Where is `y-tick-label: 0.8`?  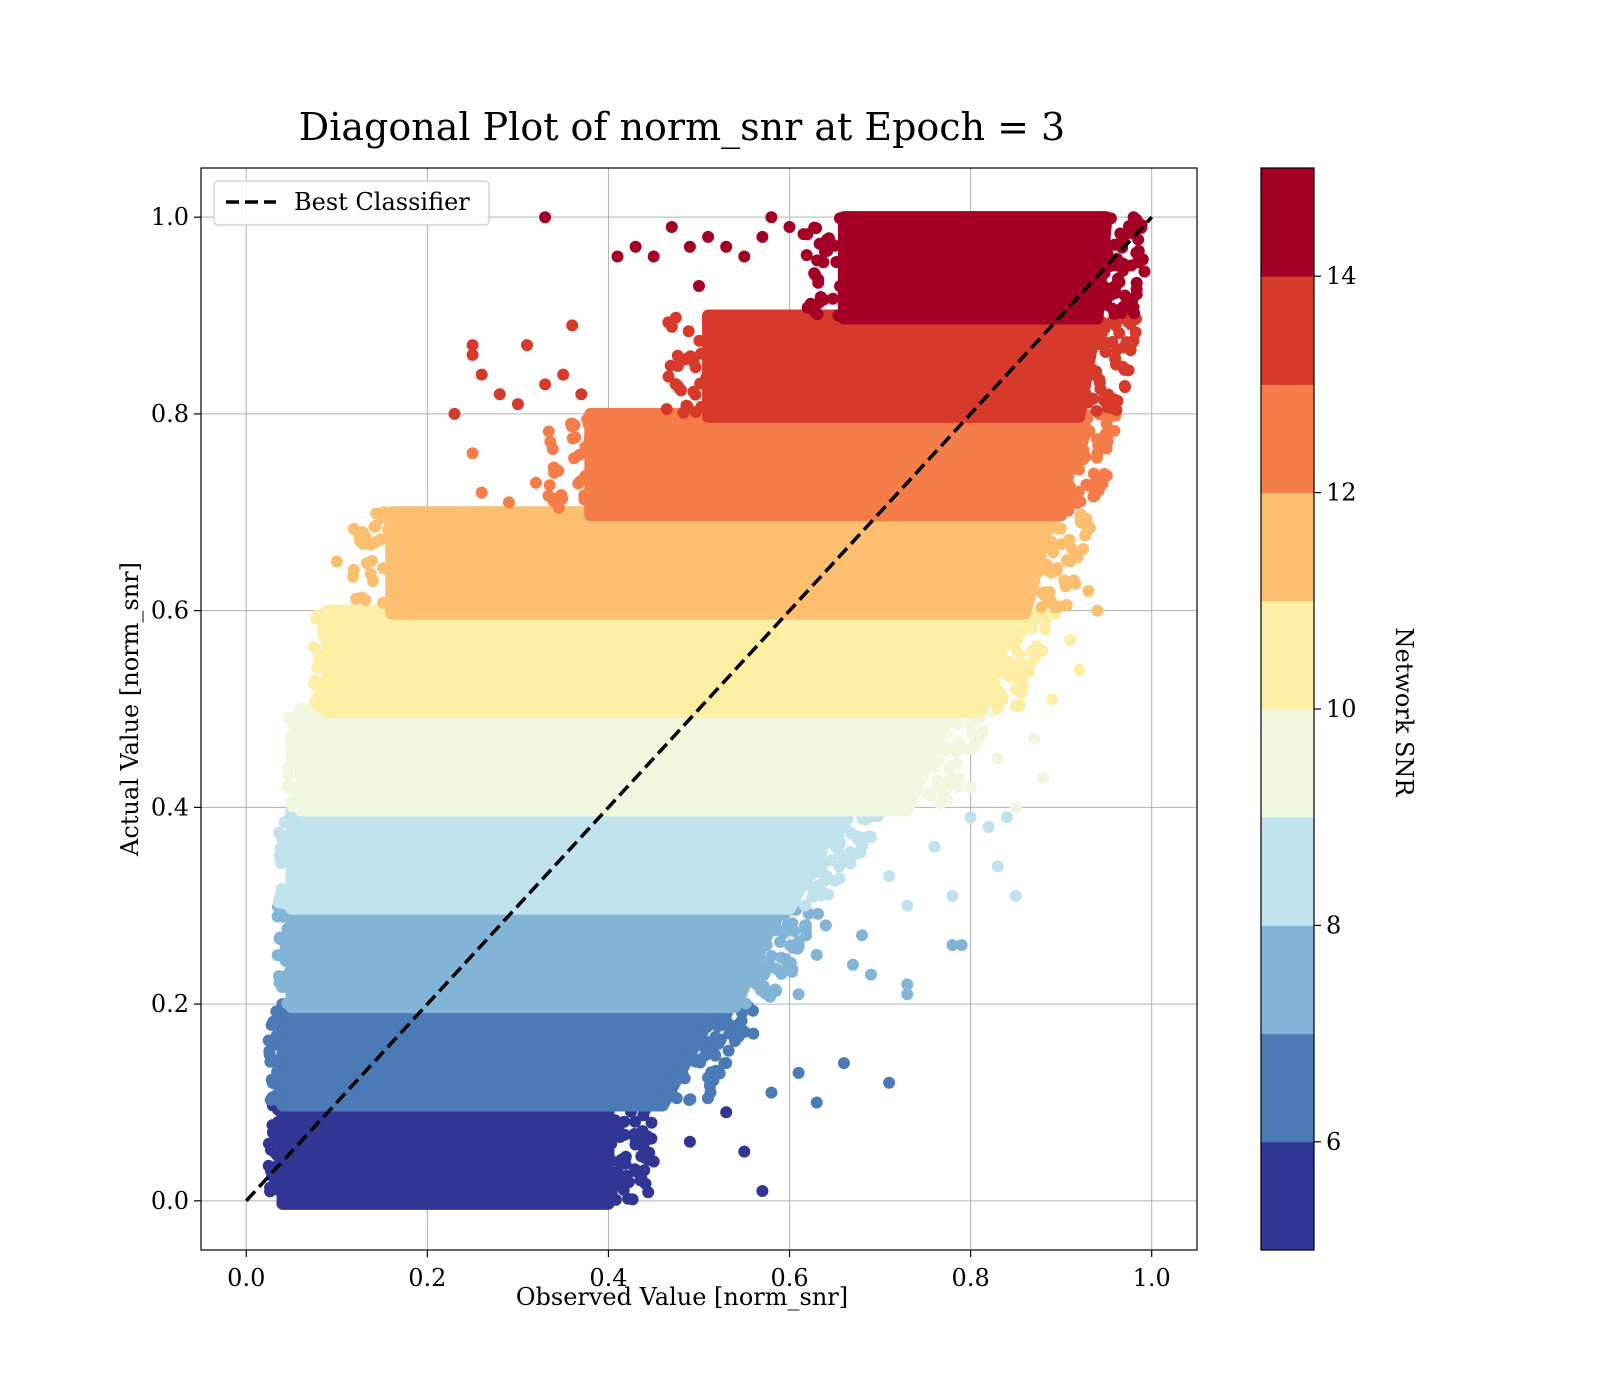
y-tick-label: 0.8 is located at coordinates (170, 414).